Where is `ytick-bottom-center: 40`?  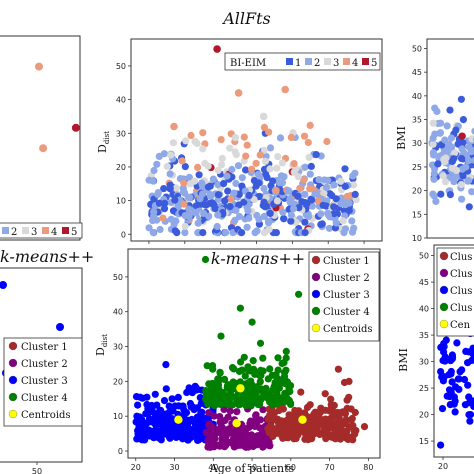 ytick-bottom-center: 40 is located at coordinates (118, 312).